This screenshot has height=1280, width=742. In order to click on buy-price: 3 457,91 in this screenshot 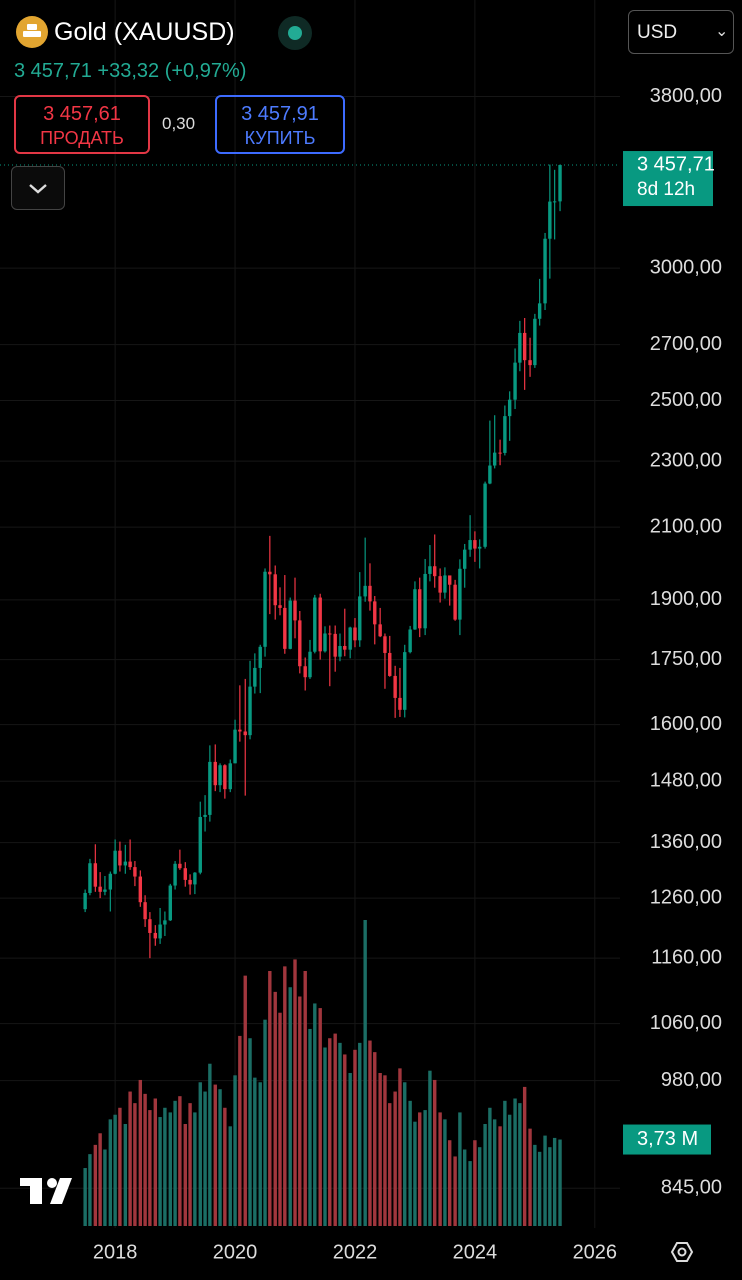, I will do `click(280, 114)`.